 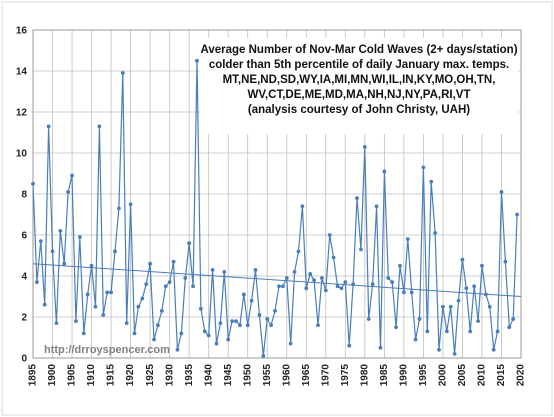 I want to click on x-tick-label: 1970, so click(x=325, y=375).